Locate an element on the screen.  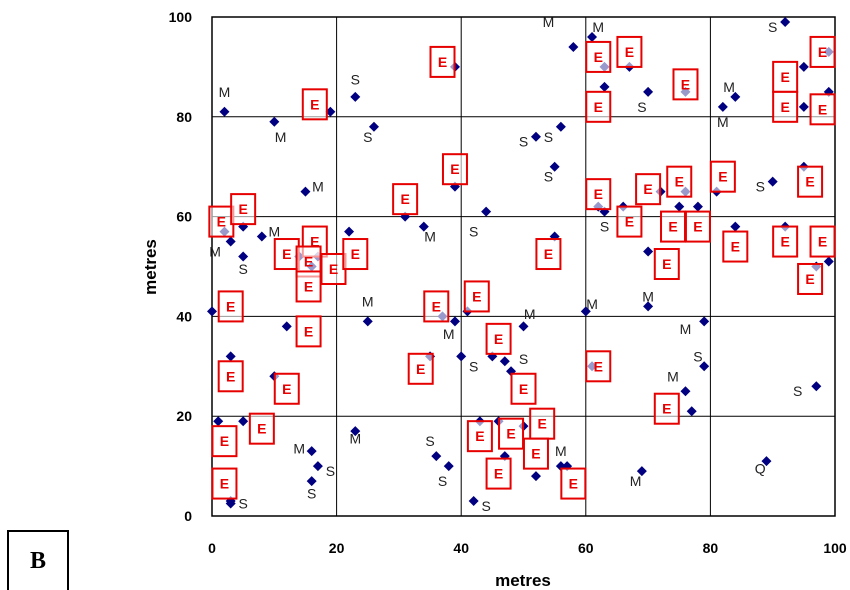
y-tick-label: 80 is located at coordinates (184, 117).